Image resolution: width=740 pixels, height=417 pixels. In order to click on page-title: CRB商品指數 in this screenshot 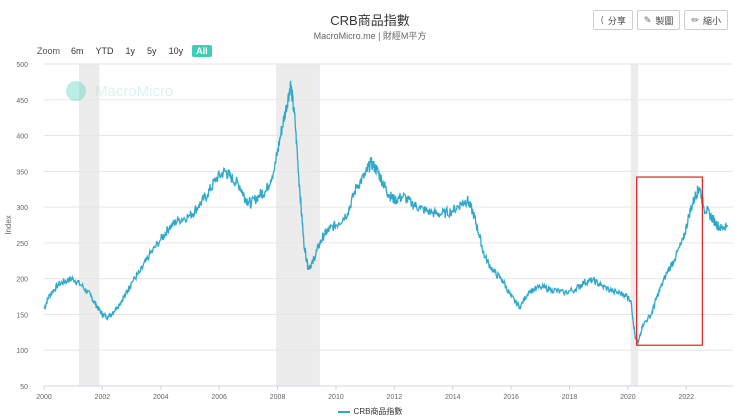, I will do `click(370, 20)`.